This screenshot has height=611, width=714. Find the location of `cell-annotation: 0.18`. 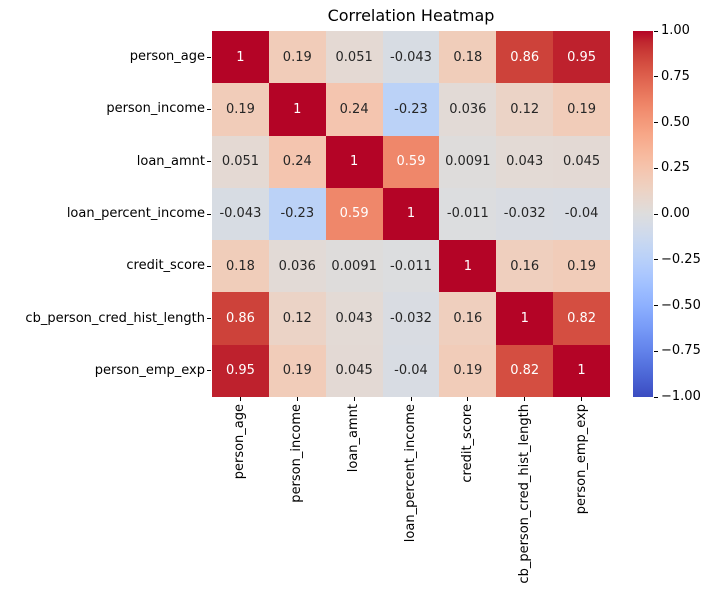

cell-annotation: 0.18 is located at coordinates (468, 57).